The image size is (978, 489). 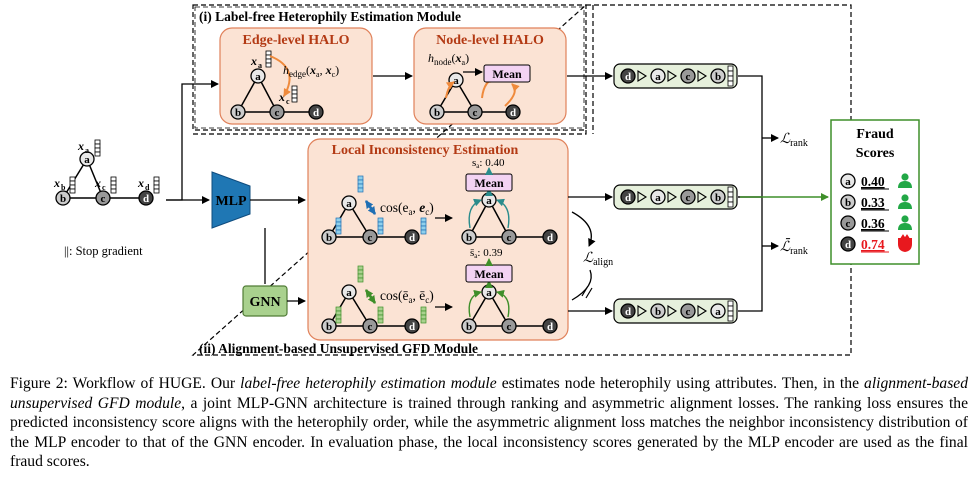 What do you see at coordinates (146, 198) in the screenshot?
I see `input-node-d` at bounding box center [146, 198].